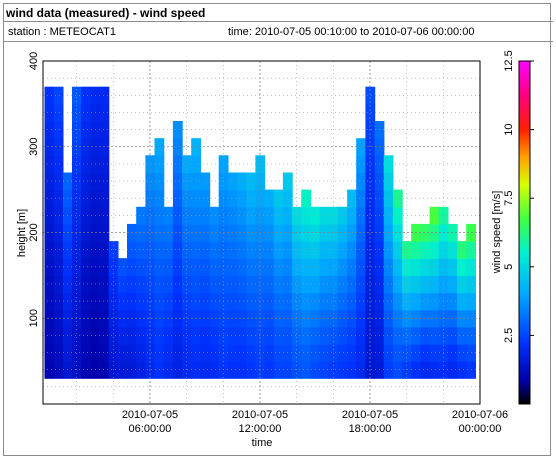 The width and height of the screenshot is (556, 460). What do you see at coordinates (34, 147) in the screenshot?
I see `y-tick-label: 300` at bounding box center [34, 147].